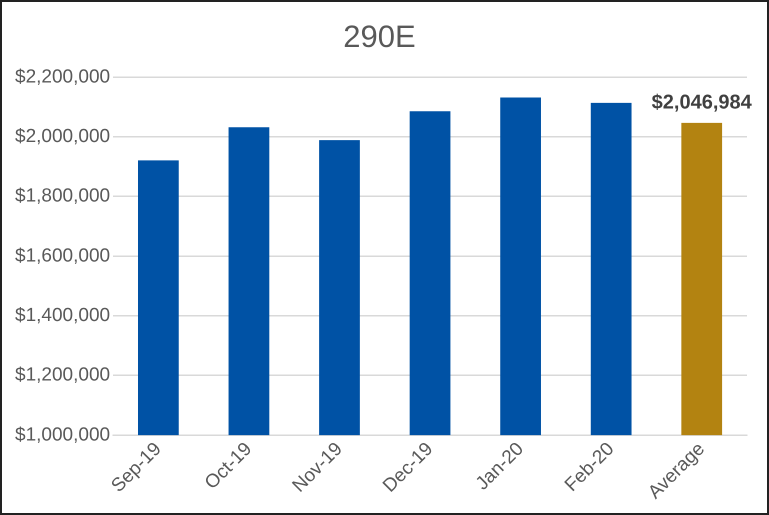 This screenshot has height=515, width=769. I want to click on y-tick-label: $1,200,000, so click(62, 375).